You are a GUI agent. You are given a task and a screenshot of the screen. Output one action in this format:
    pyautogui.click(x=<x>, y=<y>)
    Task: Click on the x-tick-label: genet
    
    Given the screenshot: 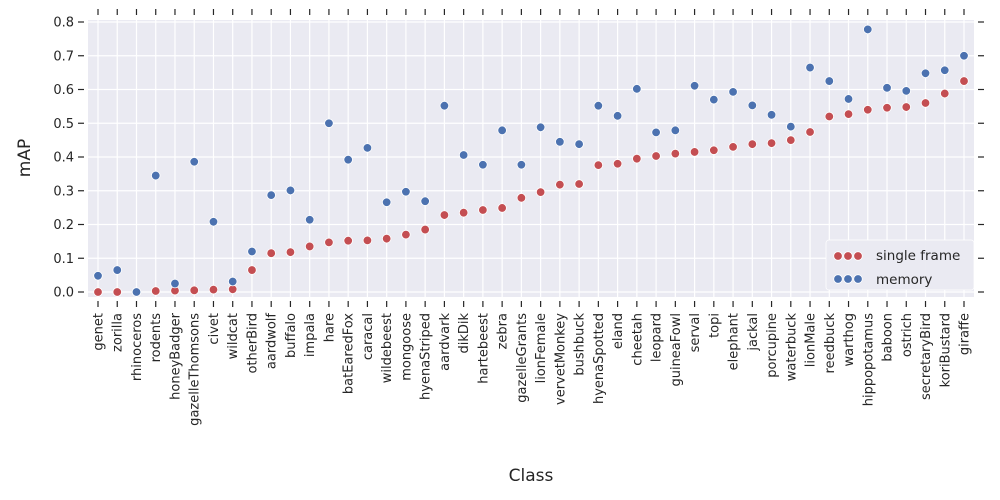 What is the action you would take?
    pyautogui.click(x=99, y=332)
    